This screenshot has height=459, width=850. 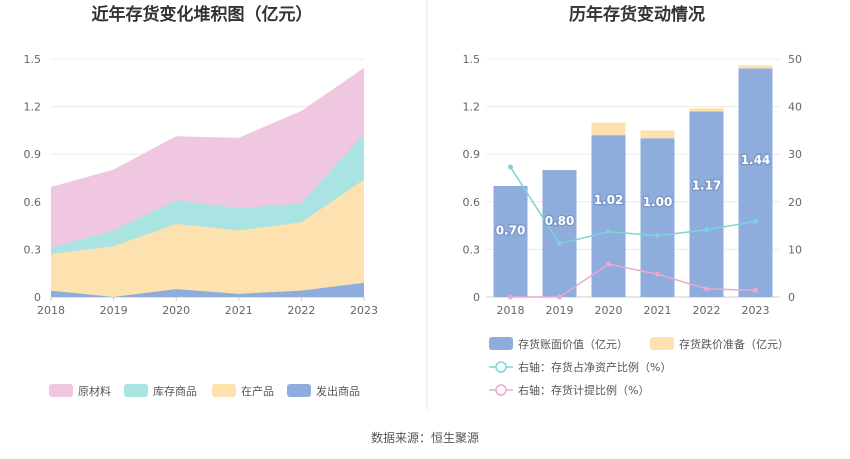 What do you see at coordinates (560, 310) in the screenshot?
I see `right-x-tick-label: 2019` at bounding box center [560, 310].